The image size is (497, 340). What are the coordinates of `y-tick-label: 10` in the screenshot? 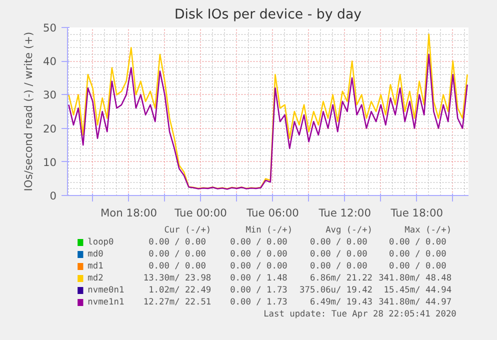 It's located at (49, 162).